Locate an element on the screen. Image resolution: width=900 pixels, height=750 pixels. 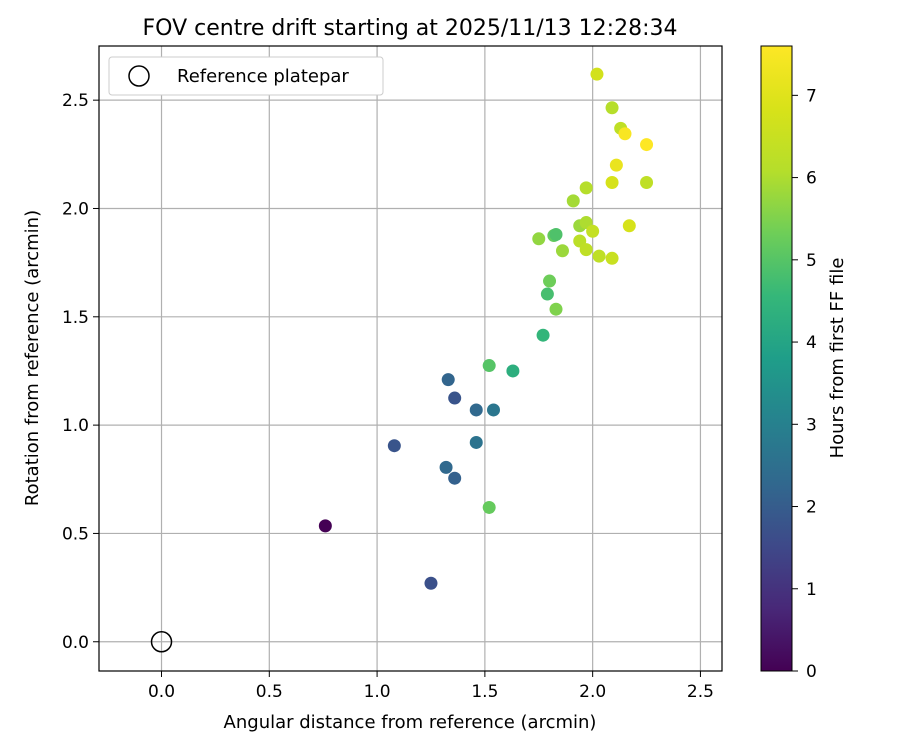
colorbar: 0 1 2 3 4 5 6 7 Hours from first FF file is located at coordinates (804, 363).